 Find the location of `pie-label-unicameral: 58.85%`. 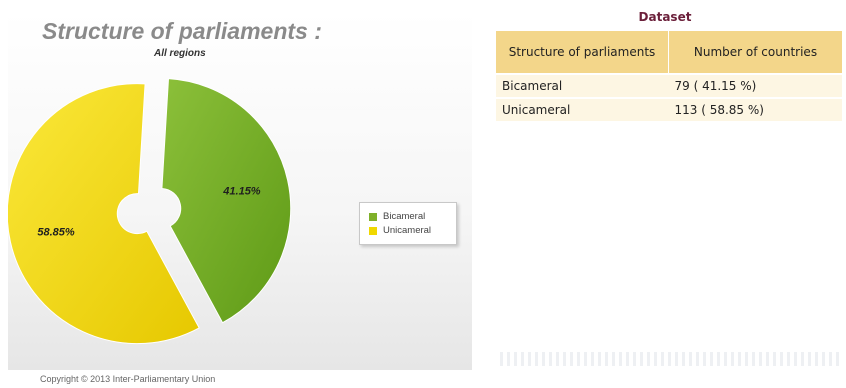

pie-label-unicameral: 58.85% is located at coordinates (56, 233).